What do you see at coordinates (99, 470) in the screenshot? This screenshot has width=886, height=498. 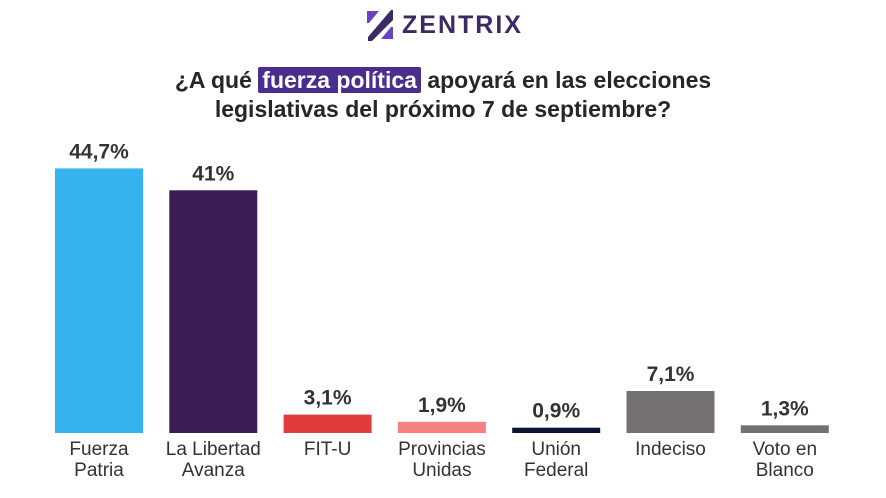 I see `category-label-0-1: Patria` at bounding box center [99, 470].